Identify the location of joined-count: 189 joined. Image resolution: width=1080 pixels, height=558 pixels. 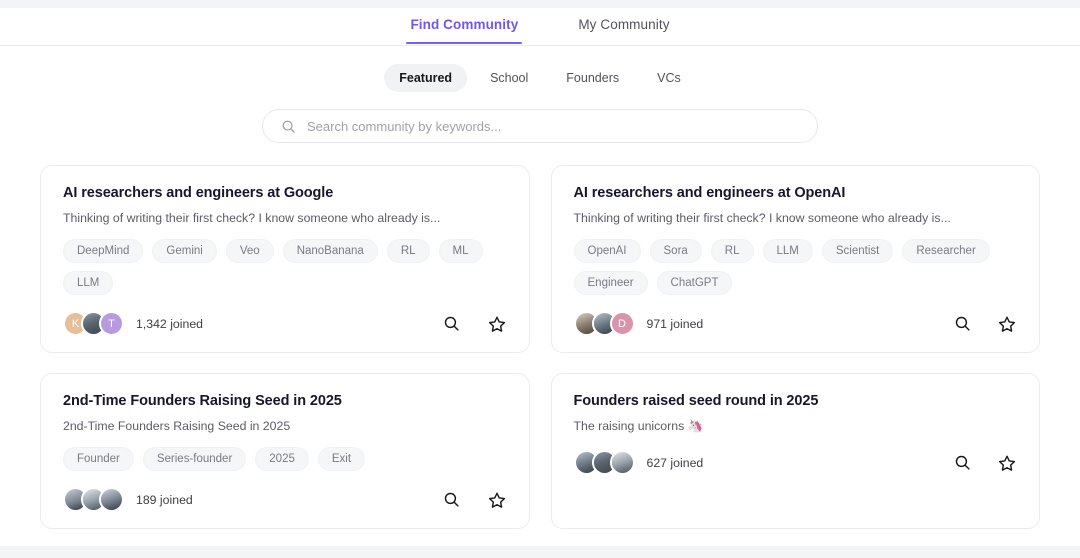
(164, 499).